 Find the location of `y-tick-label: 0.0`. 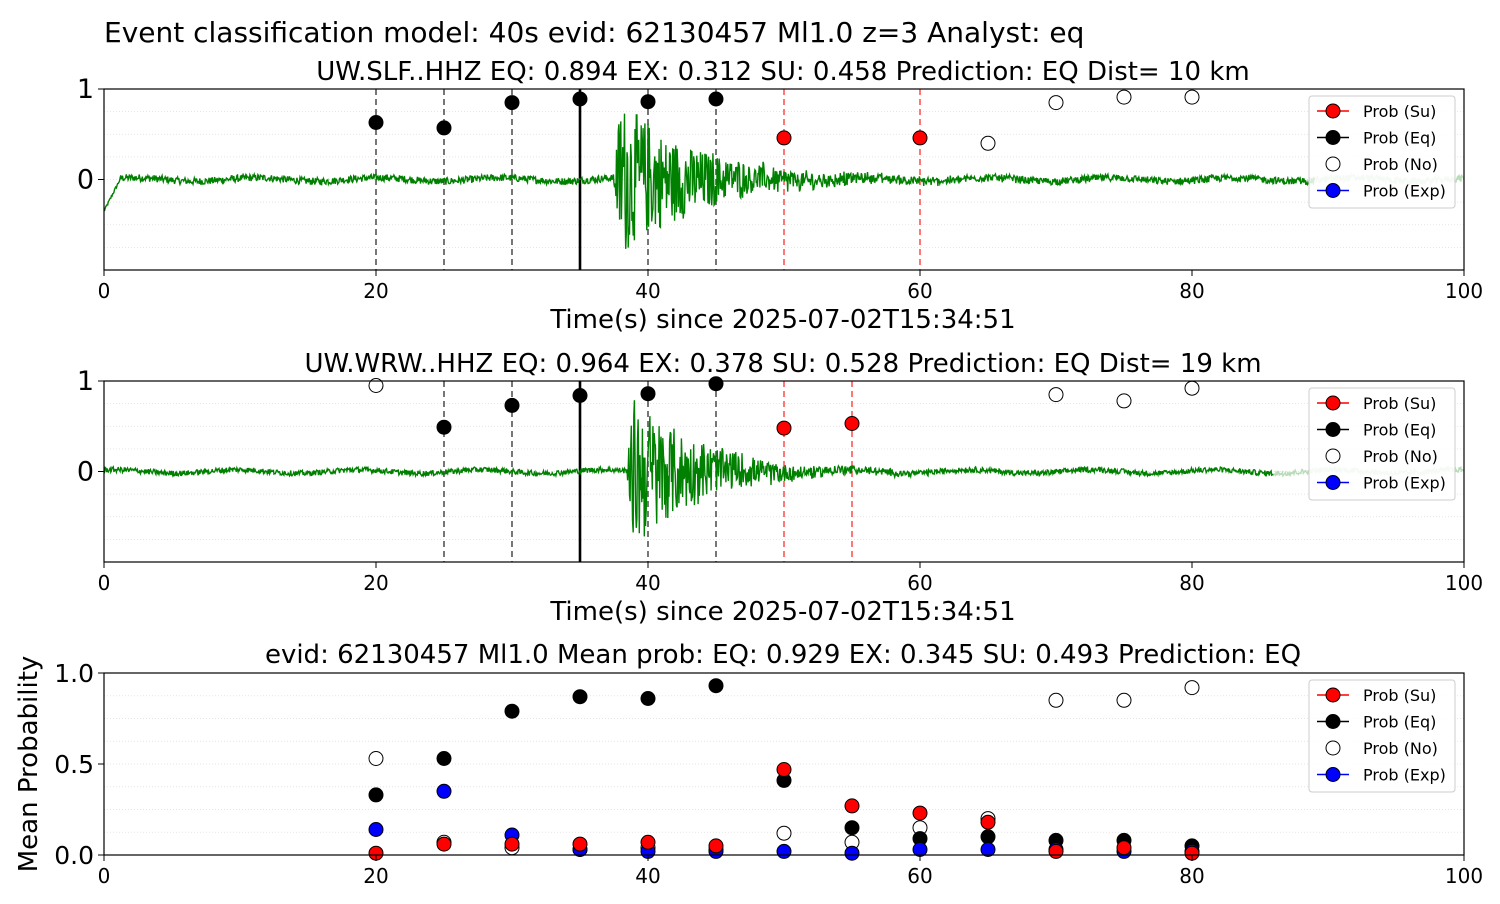

y-tick-label: 0.0 is located at coordinates (74, 855).